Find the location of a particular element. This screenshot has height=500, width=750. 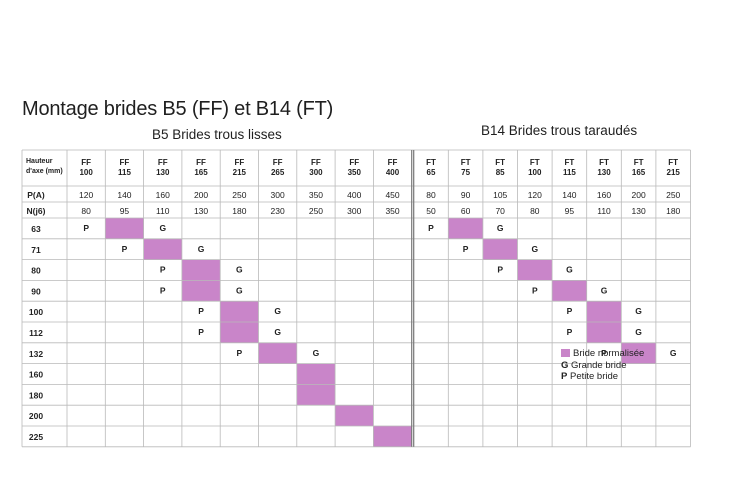

b14-p-value: 140 is located at coordinates (569, 195).